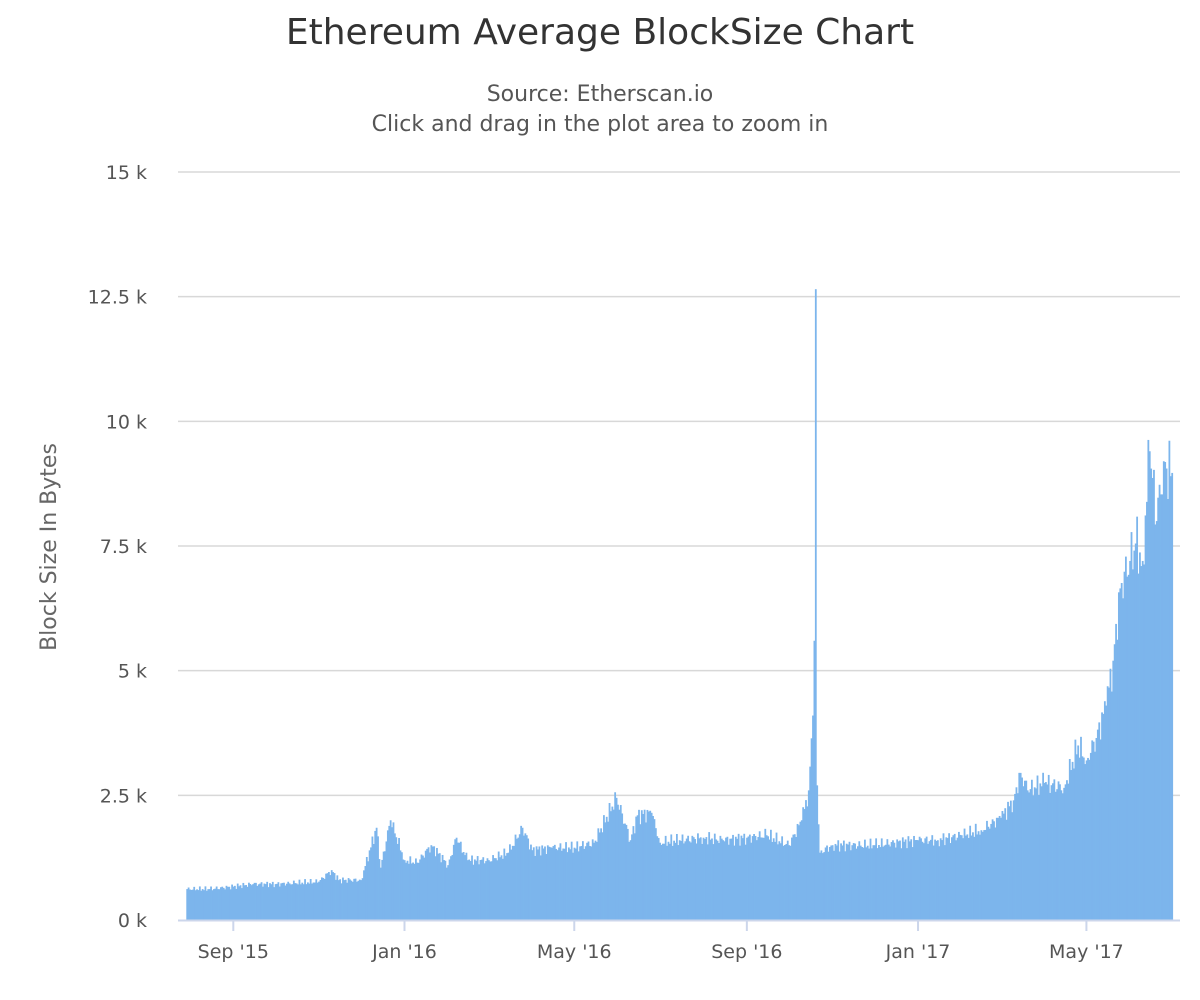 The width and height of the screenshot is (1200, 1000). I want to click on x-tick-label: Sep '16, so click(746, 952).